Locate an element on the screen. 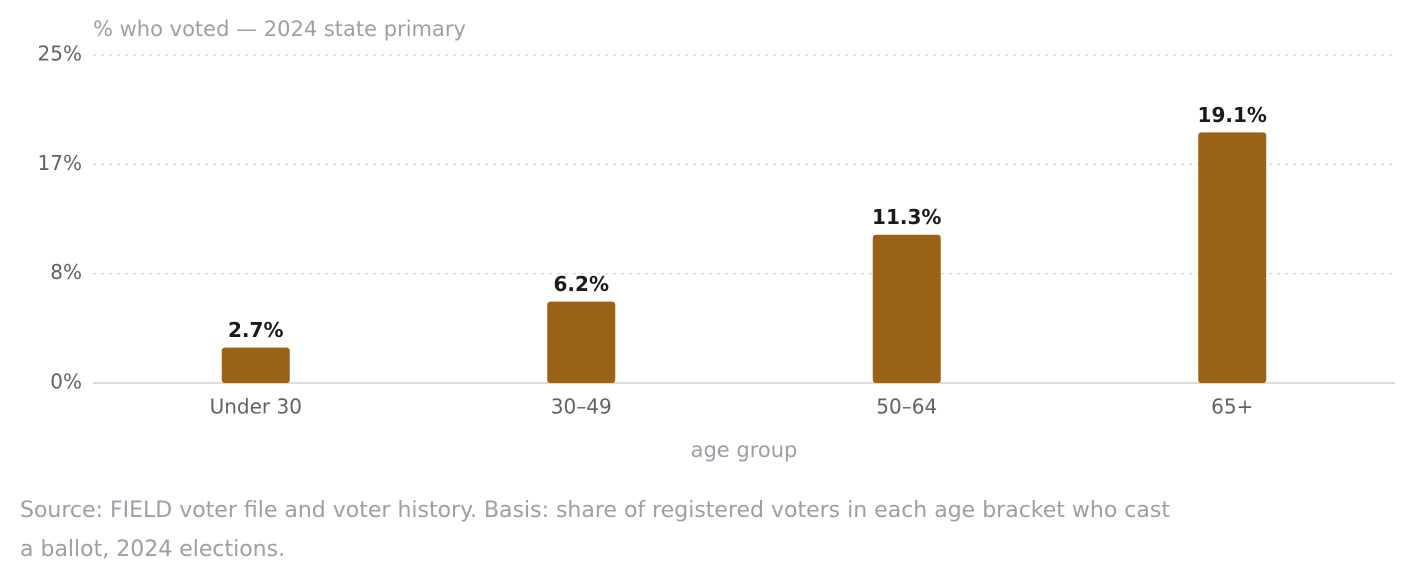 Image resolution: width=1415 pixels, height=582 pixels. y-tick-label: 0% is located at coordinates (66, 382).